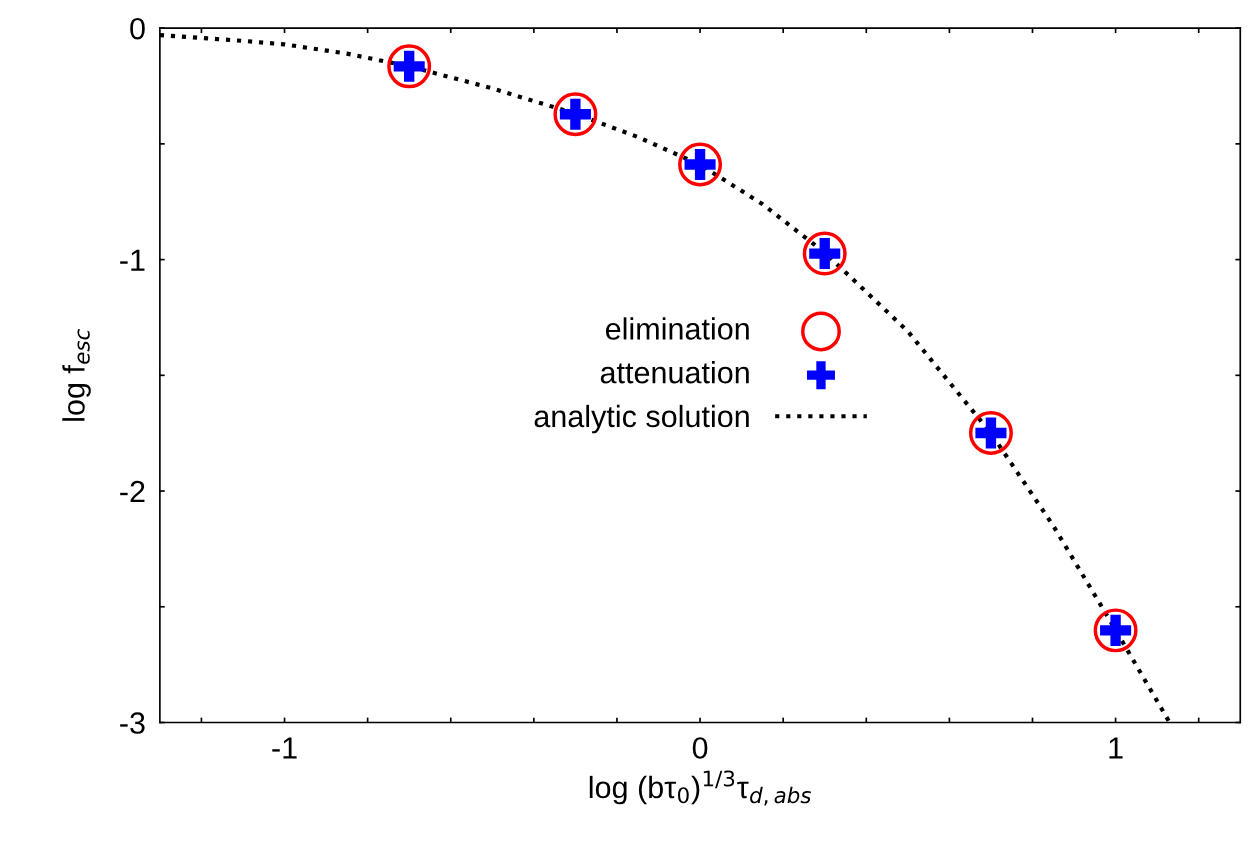 Image resolution: width=1249 pixels, height=853 pixels. I want to click on x-axis-title: log (bτ$_{0}$)$^{1/3}$τ$_{d,abs}$, so click(700, 788).